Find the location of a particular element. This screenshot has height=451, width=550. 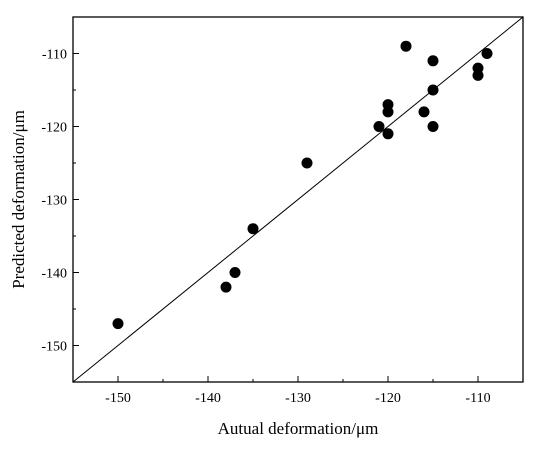

x-tick-label: -140 is located at coordinates (208, 398).